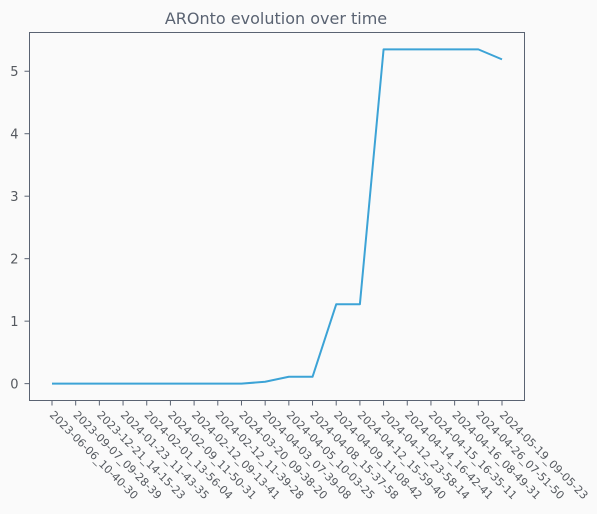  Describe the element at coordinates (14, 197) in the screenshot. I see `y-tick-label: 3` at that location.